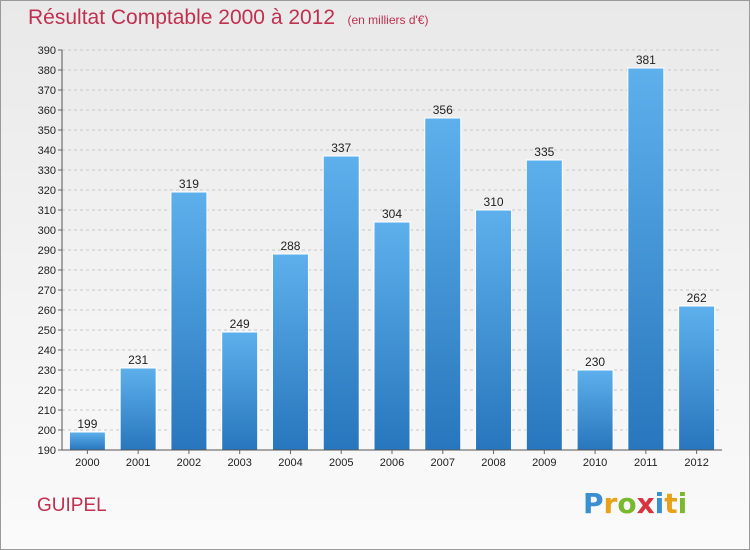 The image size is (750, 550). What do you see at coordinates (47, 151) in the screenshot?
I see `y-tick-label: 340` at bounding box center [47, 151].